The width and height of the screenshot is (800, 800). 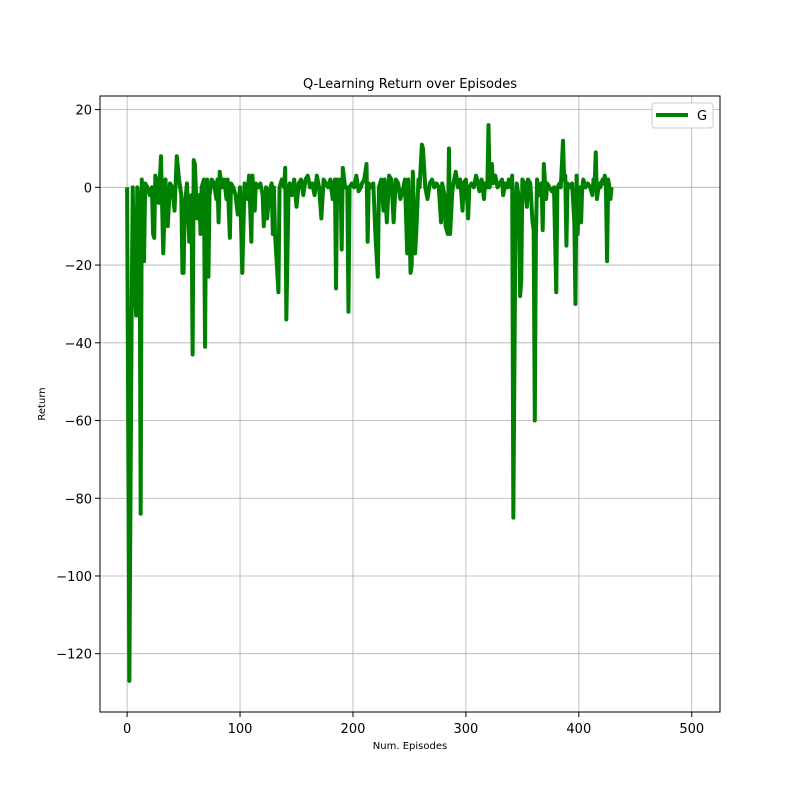 What do you see at coordinates (78, 499) in the screenshot?
I see `y-tick-label: −80` at bounding box center [78, 499].